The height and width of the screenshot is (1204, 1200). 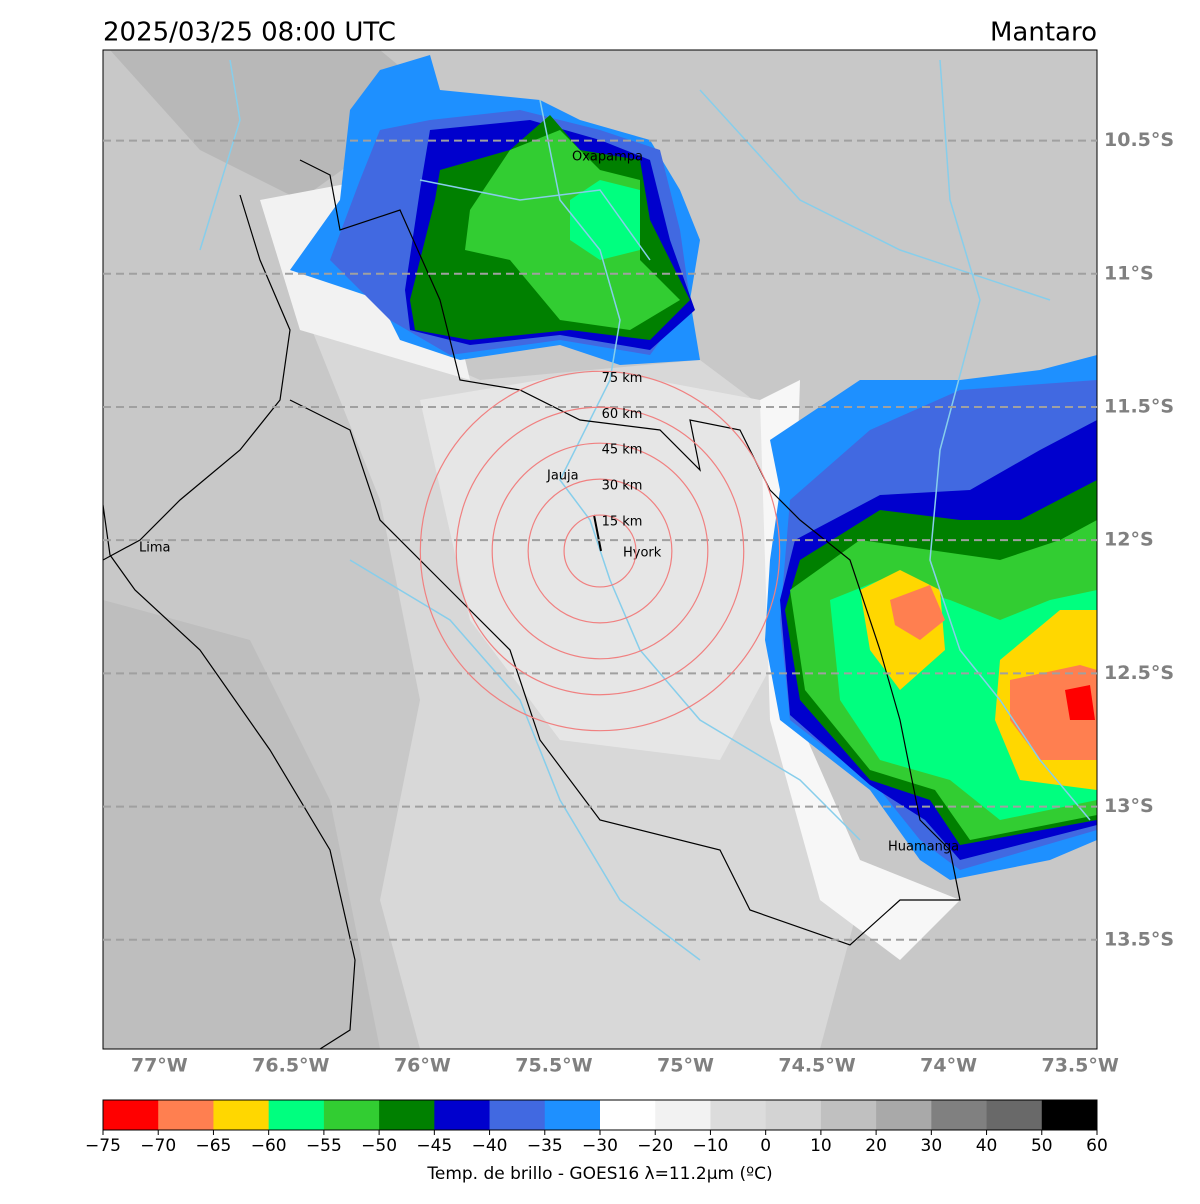 What do you see at coordinates (290, 1066) in the screenshot?
I see `lon-label: 76.5°W` at bounding box center [290, 1066].